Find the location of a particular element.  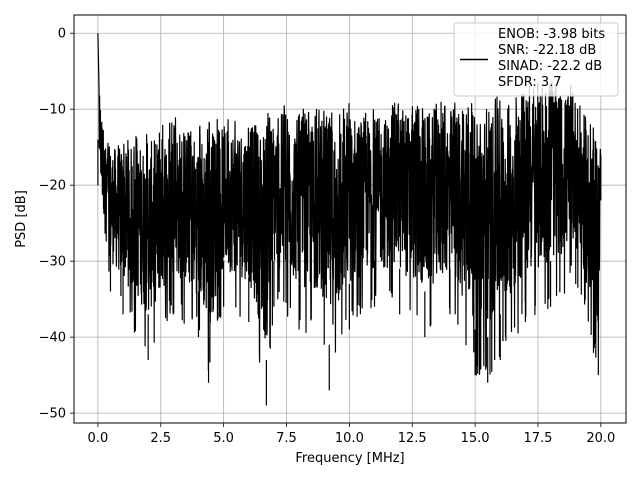

x-axis-label: Frequency [MHz] is located at coordinates (349, 458).